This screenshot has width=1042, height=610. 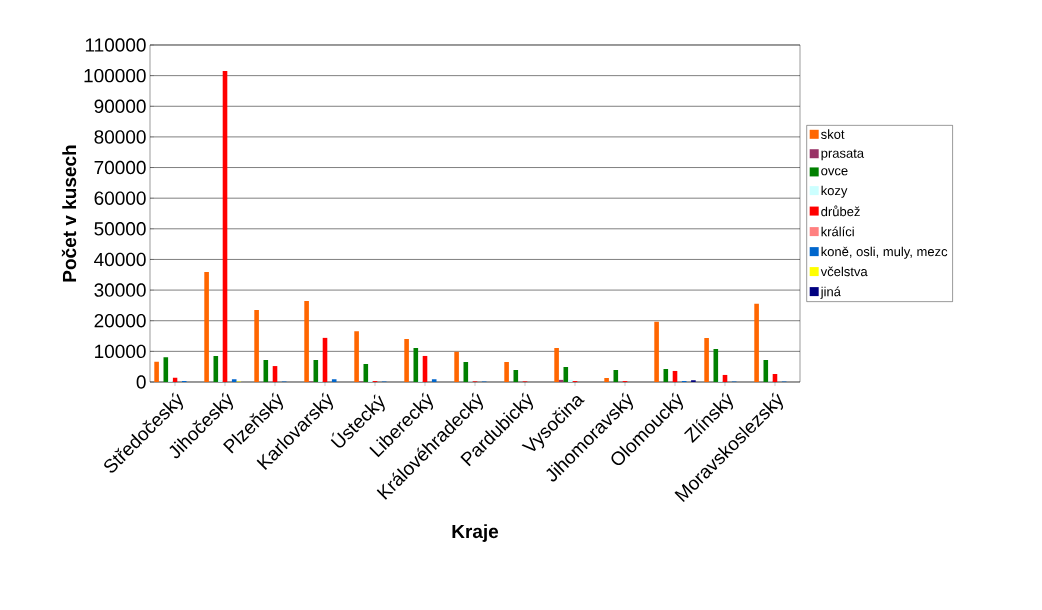 What do you see at coordinates (120, 229) in the screenshot?
I see `y-tick-label: 50000` at bounding box center [120, 229].